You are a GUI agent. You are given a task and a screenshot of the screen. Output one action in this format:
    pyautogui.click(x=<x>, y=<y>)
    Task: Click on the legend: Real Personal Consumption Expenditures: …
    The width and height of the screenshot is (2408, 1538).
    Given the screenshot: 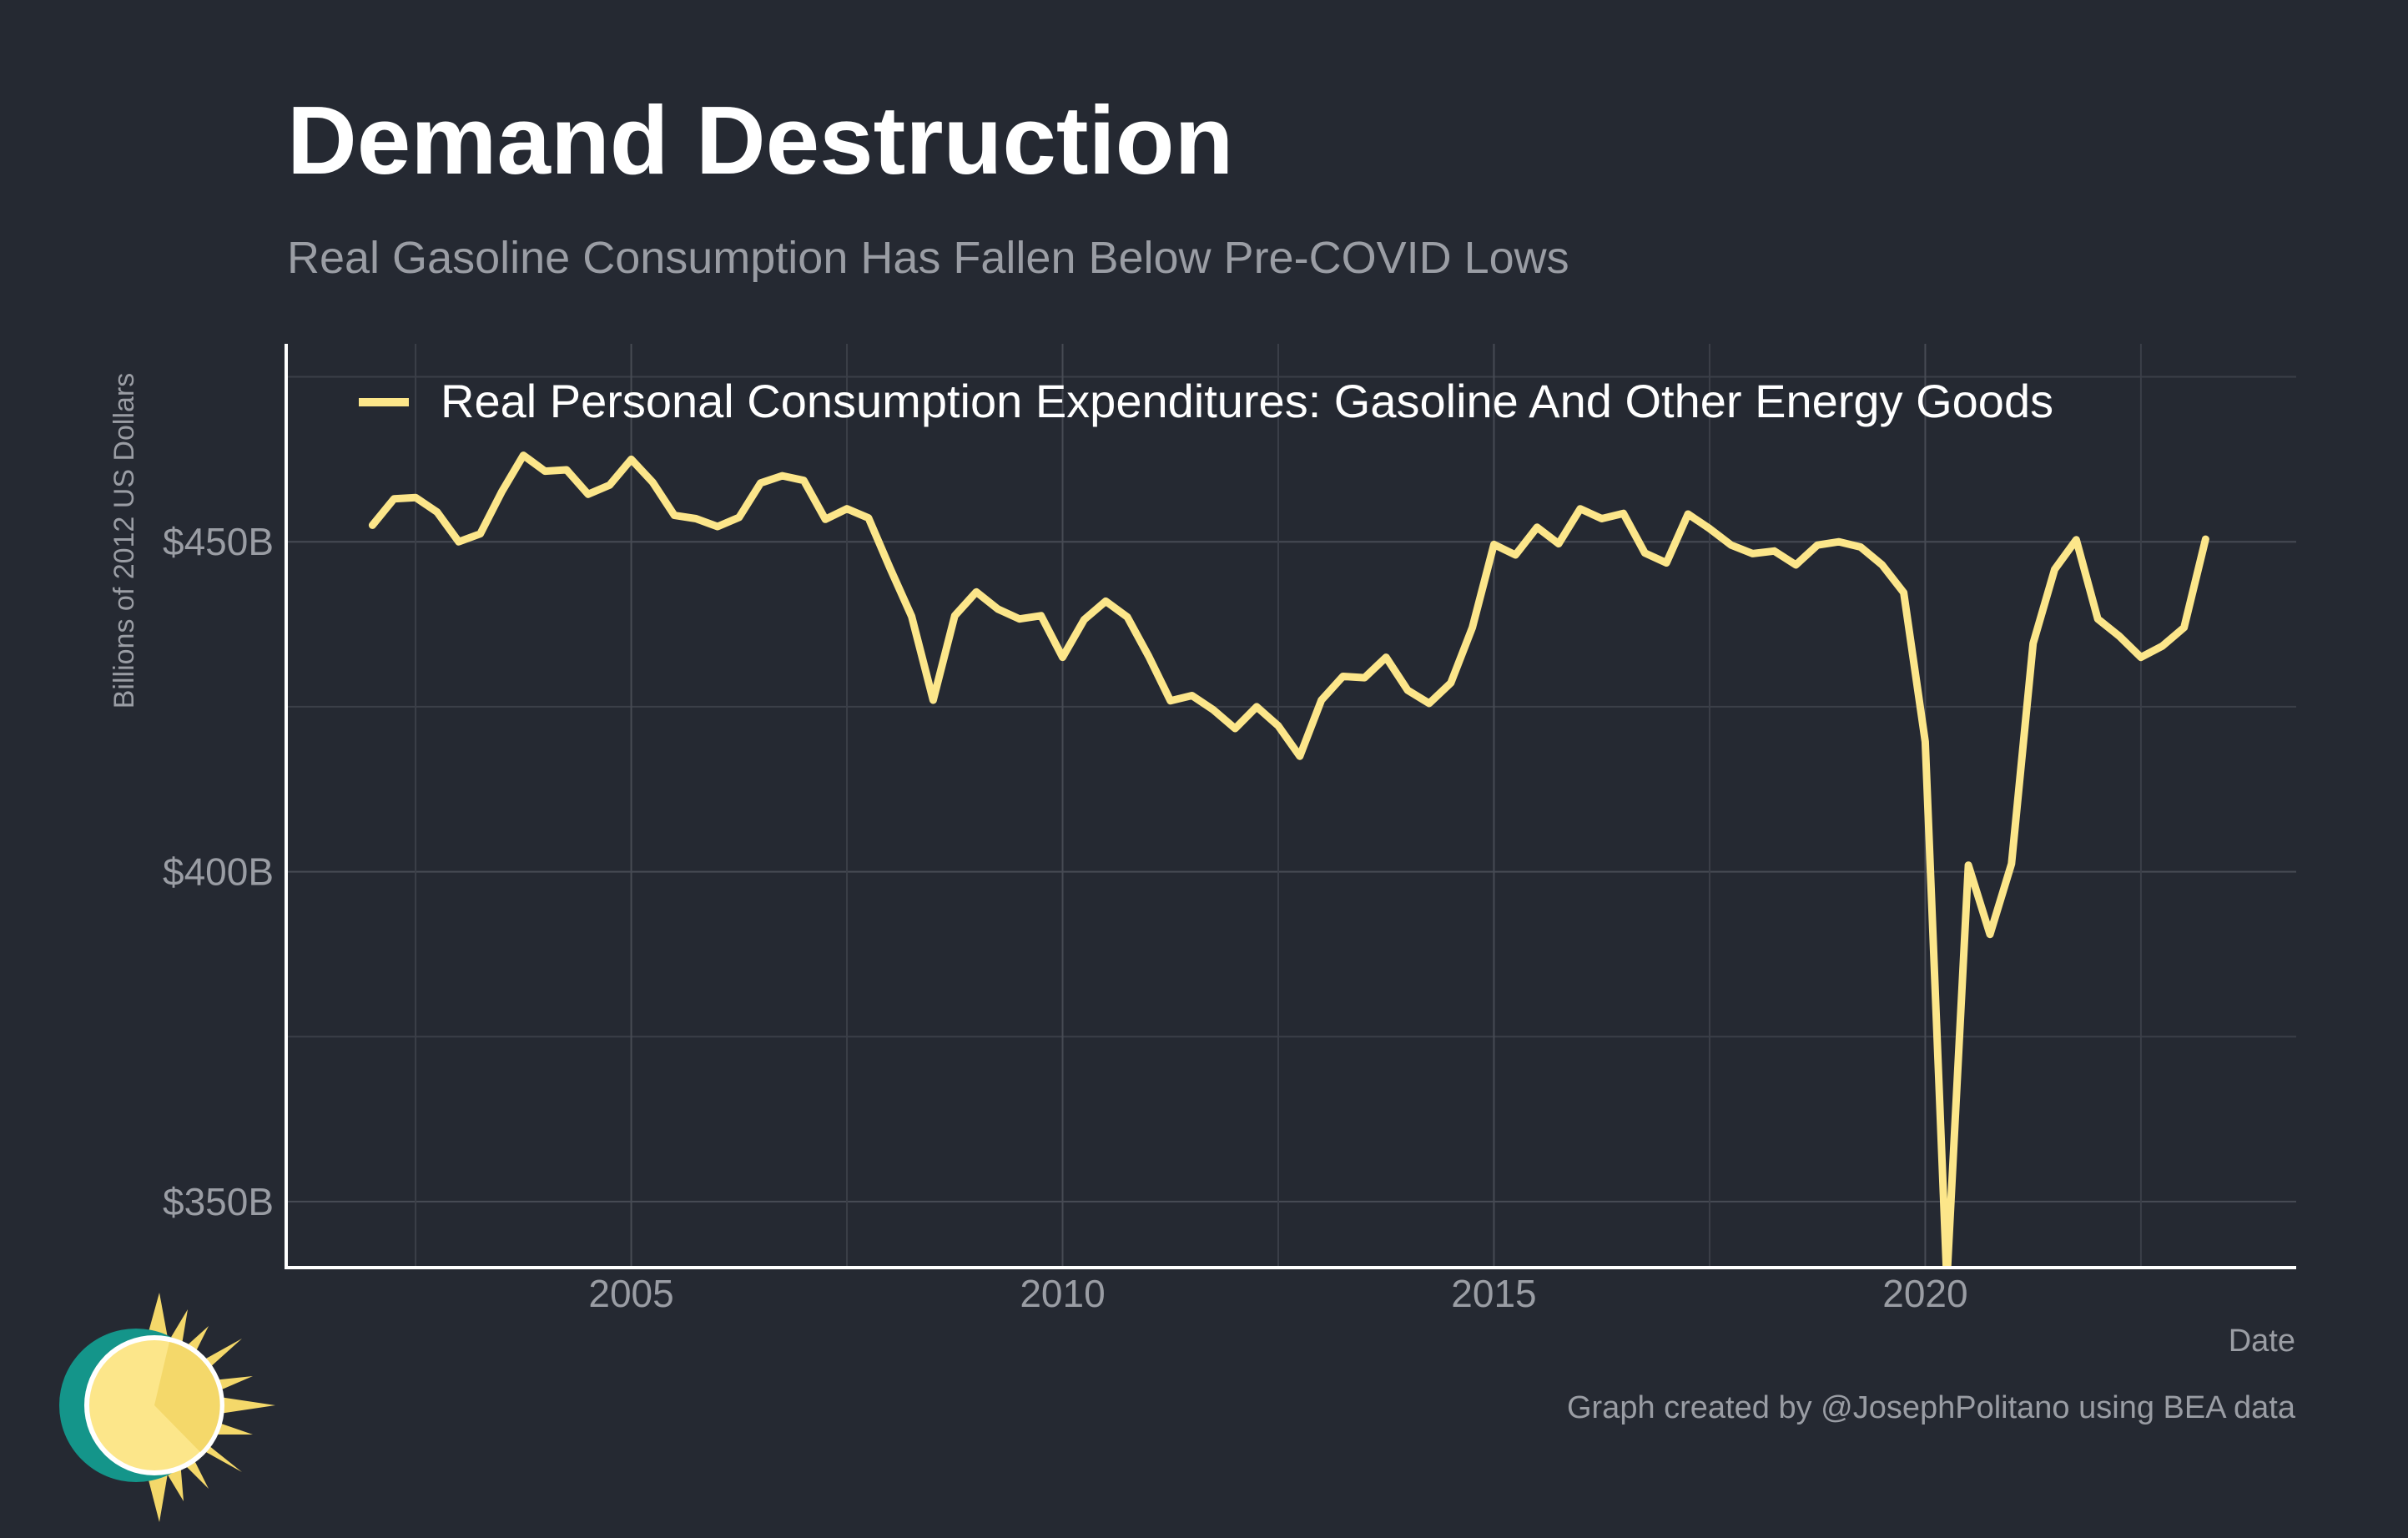 What is the action you would take?
    pyautogui.click(x=1206, y=401)
    